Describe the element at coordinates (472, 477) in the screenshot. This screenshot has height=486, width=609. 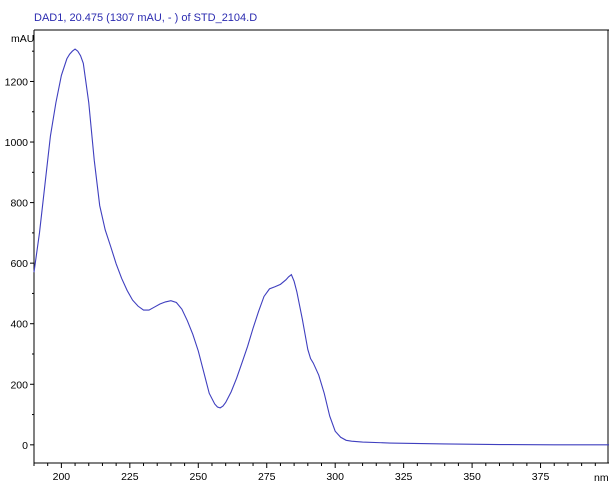
I see `x-tick-label: 350` at that location.